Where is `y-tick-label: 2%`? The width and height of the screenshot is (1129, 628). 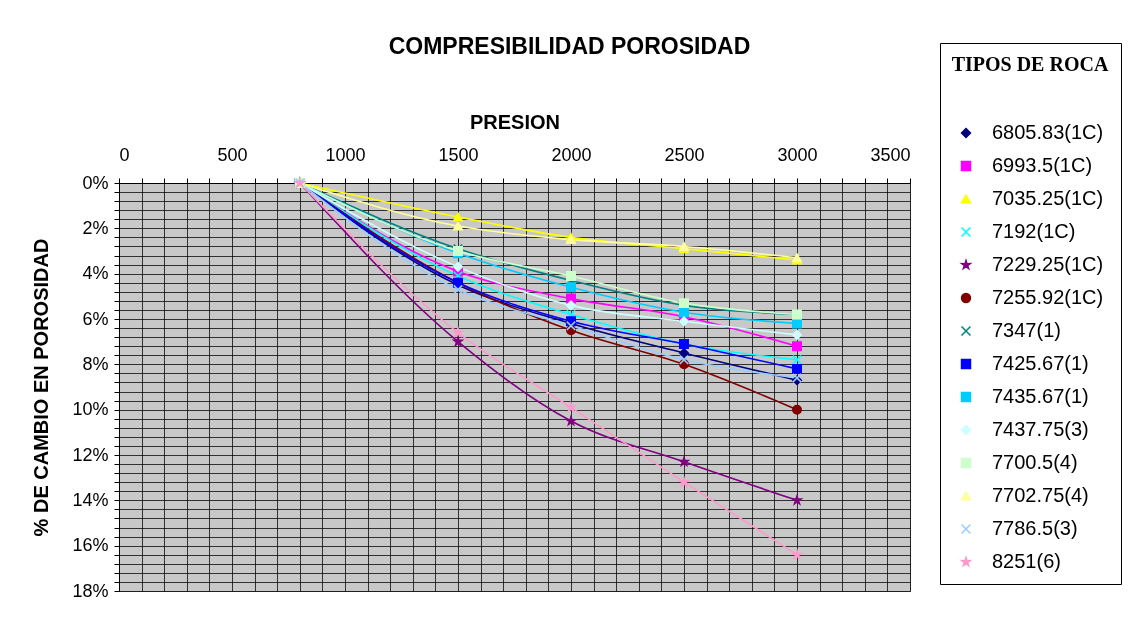 y-tick-label: 2% is located at coordinates (95, 227).